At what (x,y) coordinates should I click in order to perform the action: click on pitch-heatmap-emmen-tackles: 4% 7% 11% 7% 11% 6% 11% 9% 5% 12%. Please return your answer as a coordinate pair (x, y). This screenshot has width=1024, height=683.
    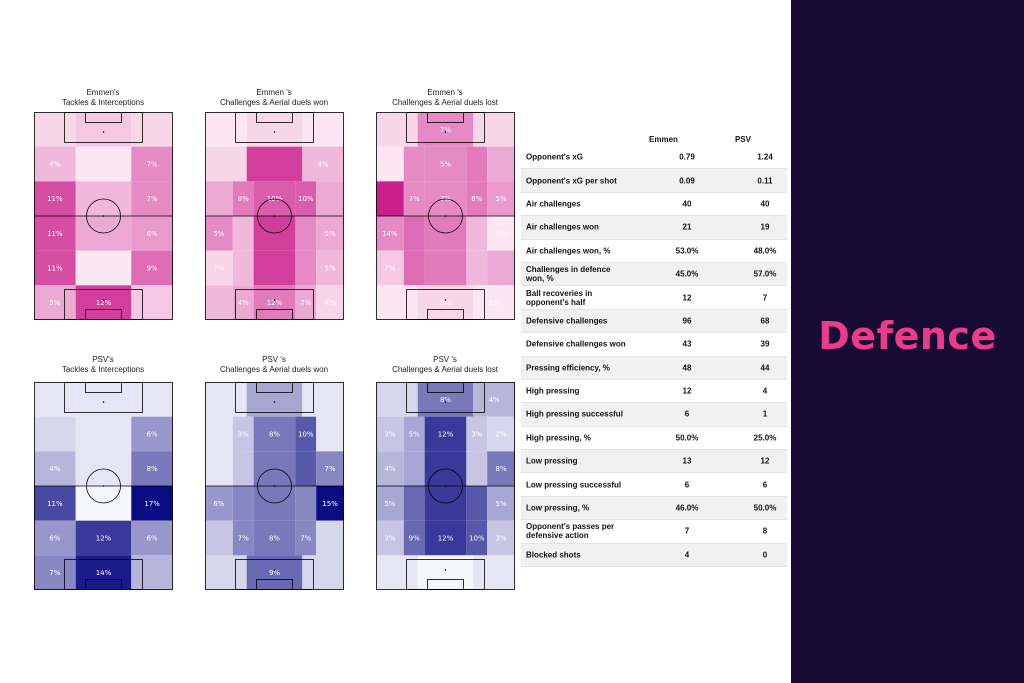
    Looking at the image, I should click on (103, 216).